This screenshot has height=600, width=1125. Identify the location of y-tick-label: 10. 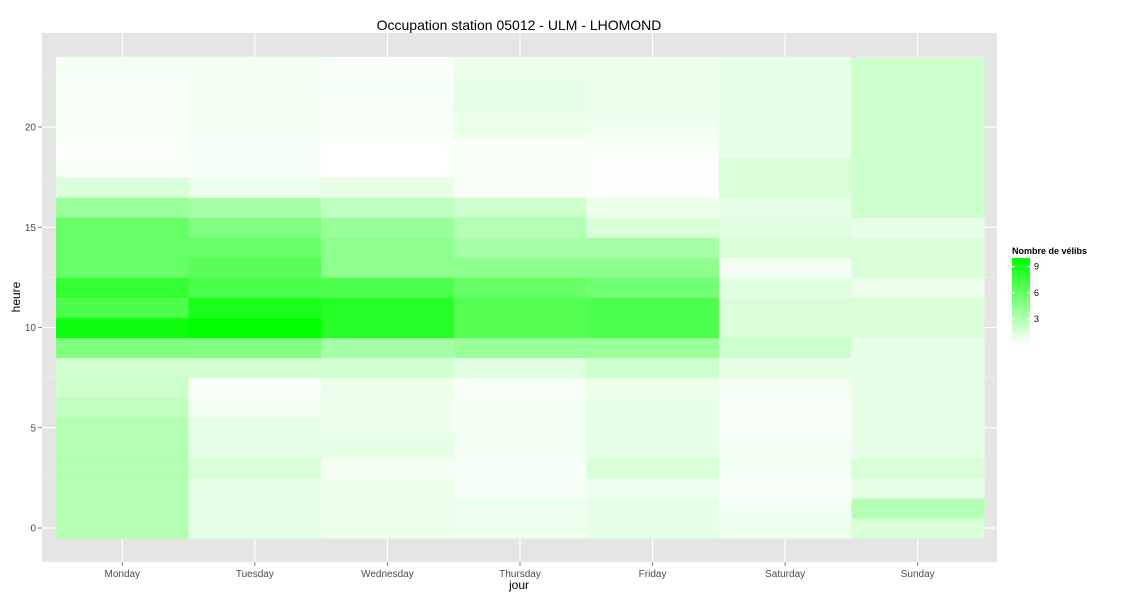
(31, 328).